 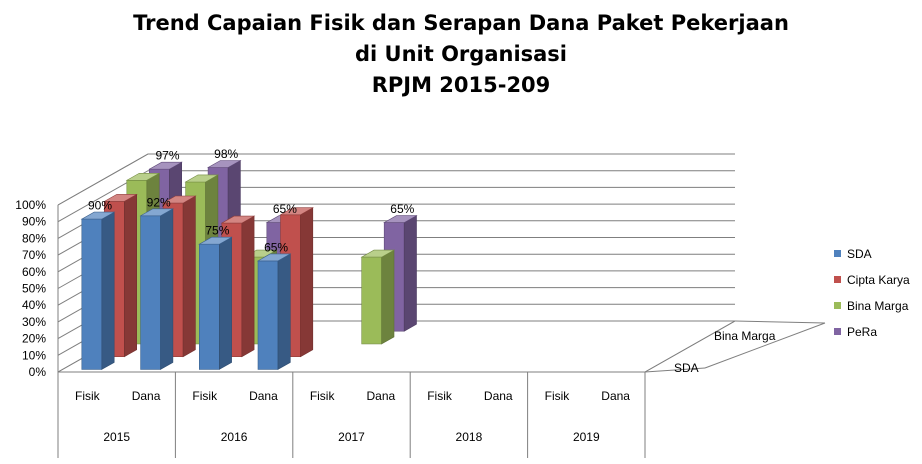 What do you see at coordinates (686, 368) in the screenshot?
I see `depth-label: SDA` at bounding box center [686, 368].